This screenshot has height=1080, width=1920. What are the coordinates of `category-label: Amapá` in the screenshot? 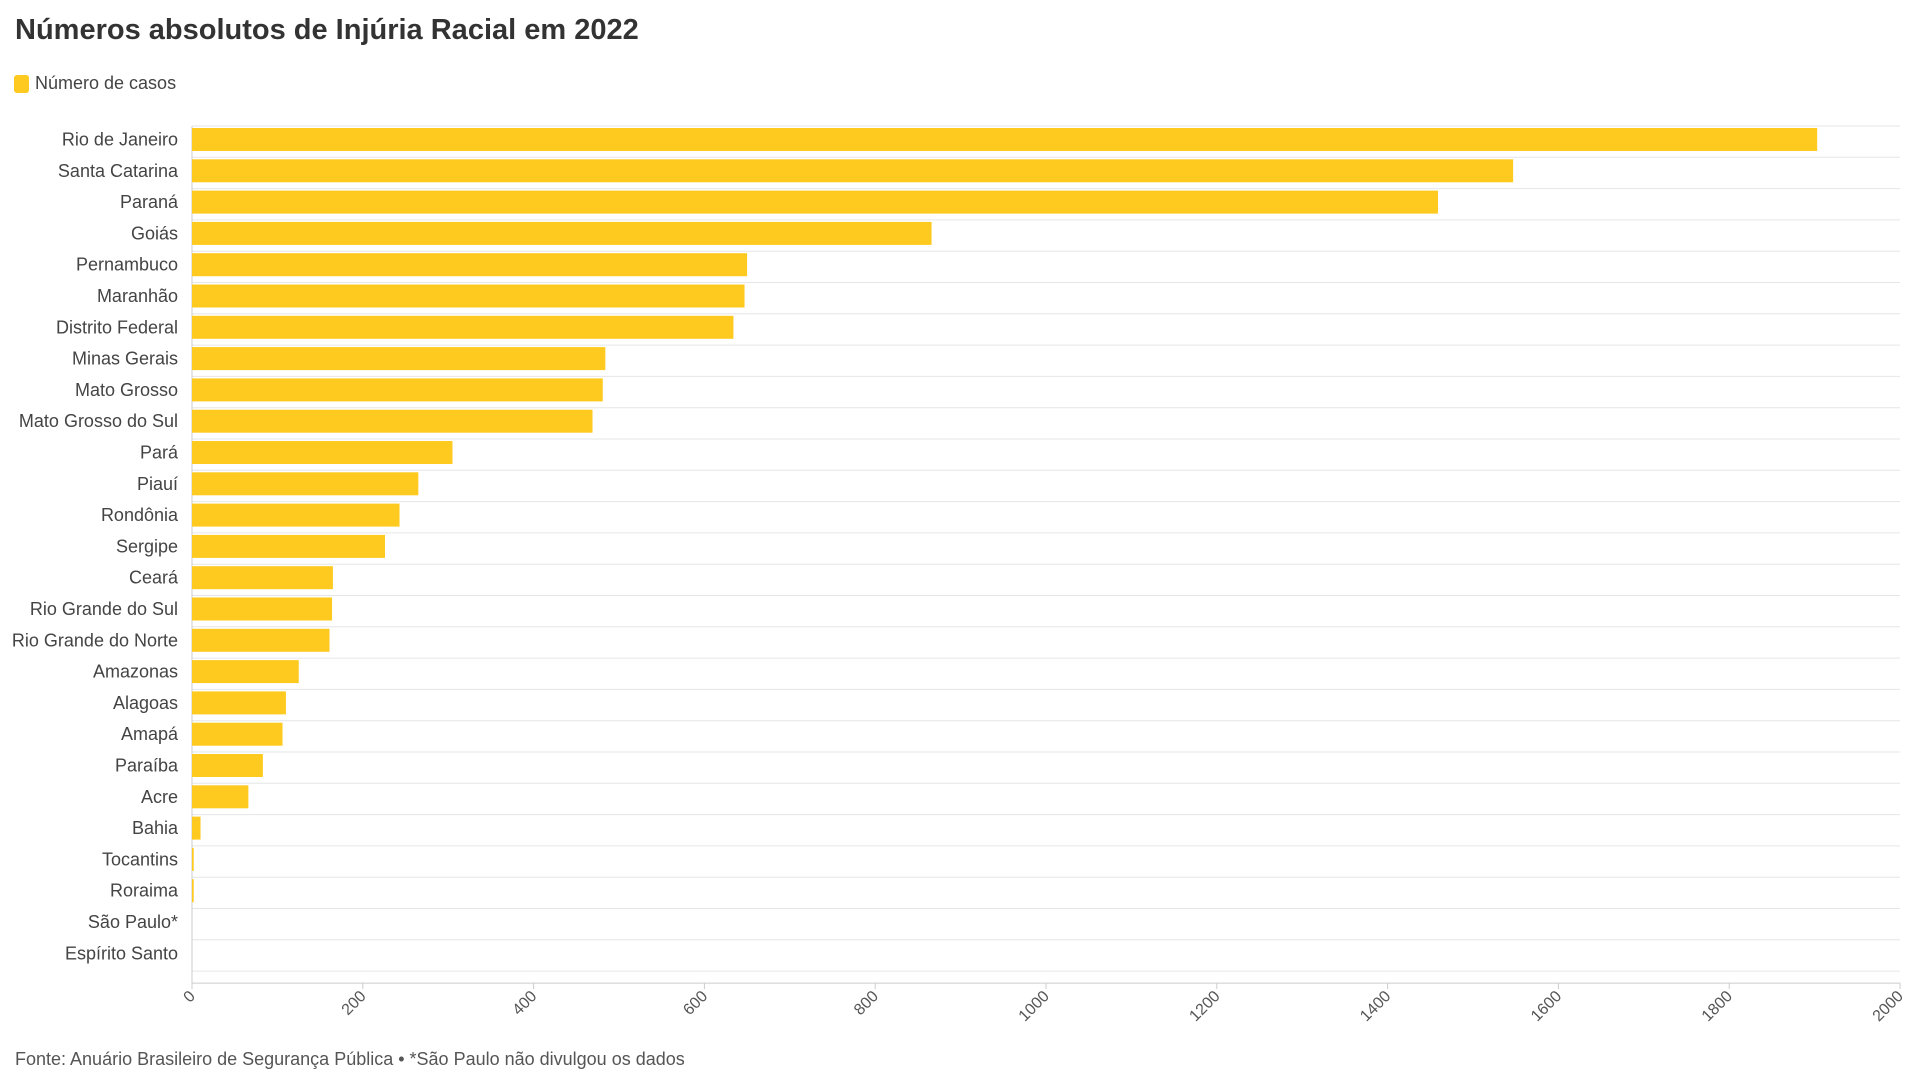 It's located at (150, 734).